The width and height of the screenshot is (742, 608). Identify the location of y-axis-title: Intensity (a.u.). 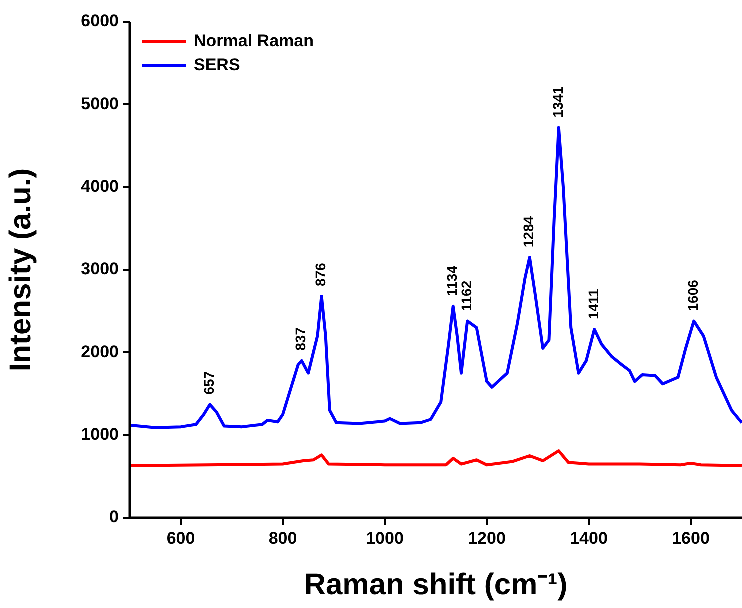
(21, 270).